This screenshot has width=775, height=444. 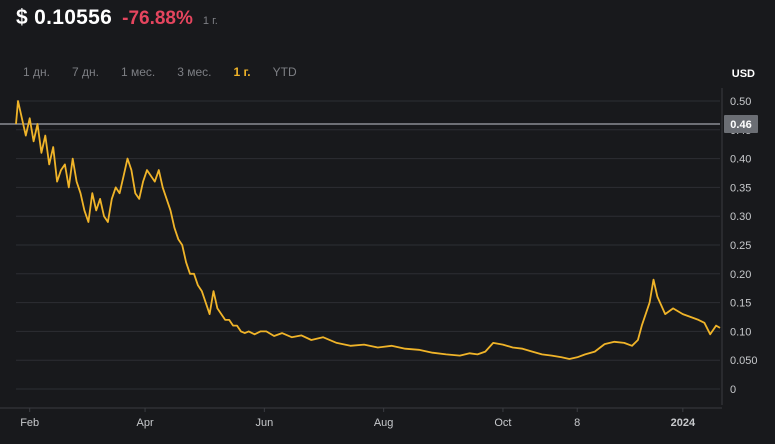 I want to click on y-tick-label: 0.15, so click(x=740, y=304).